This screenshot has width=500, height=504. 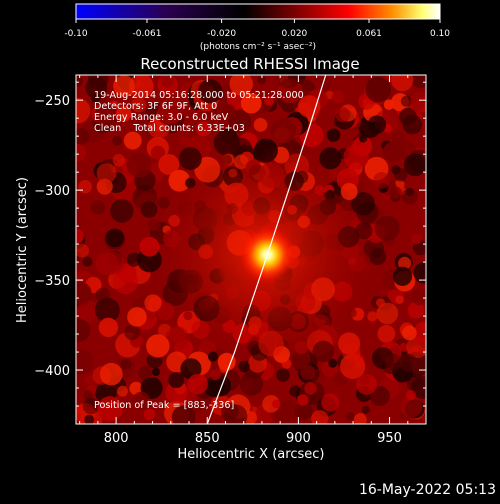 I want to click on annotation-line-4: Clean Total counts: 6.33E+03, so click(x=169, y=128).